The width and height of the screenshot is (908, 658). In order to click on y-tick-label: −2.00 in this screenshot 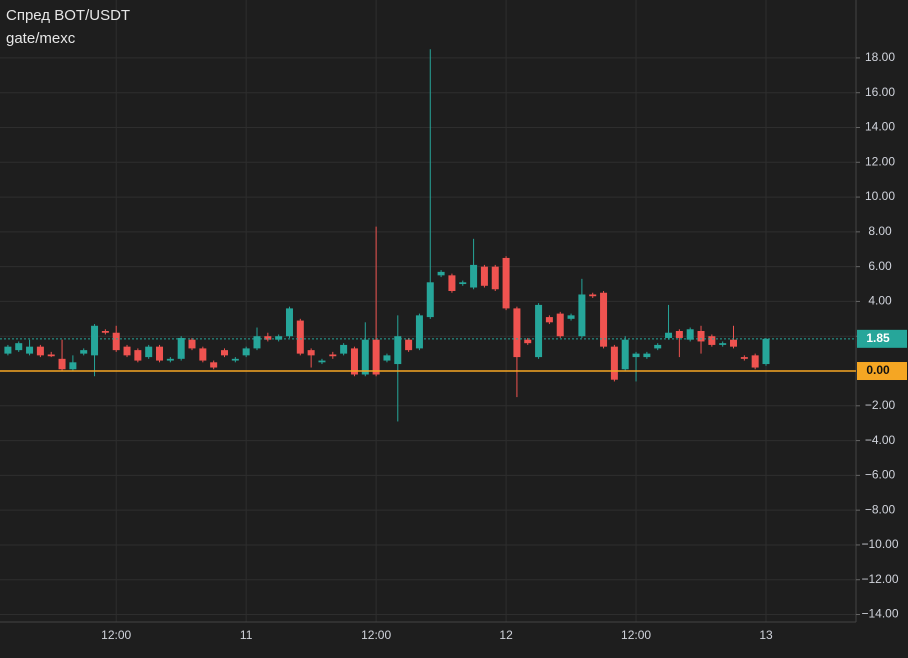, I will do `click(880, 405)`.